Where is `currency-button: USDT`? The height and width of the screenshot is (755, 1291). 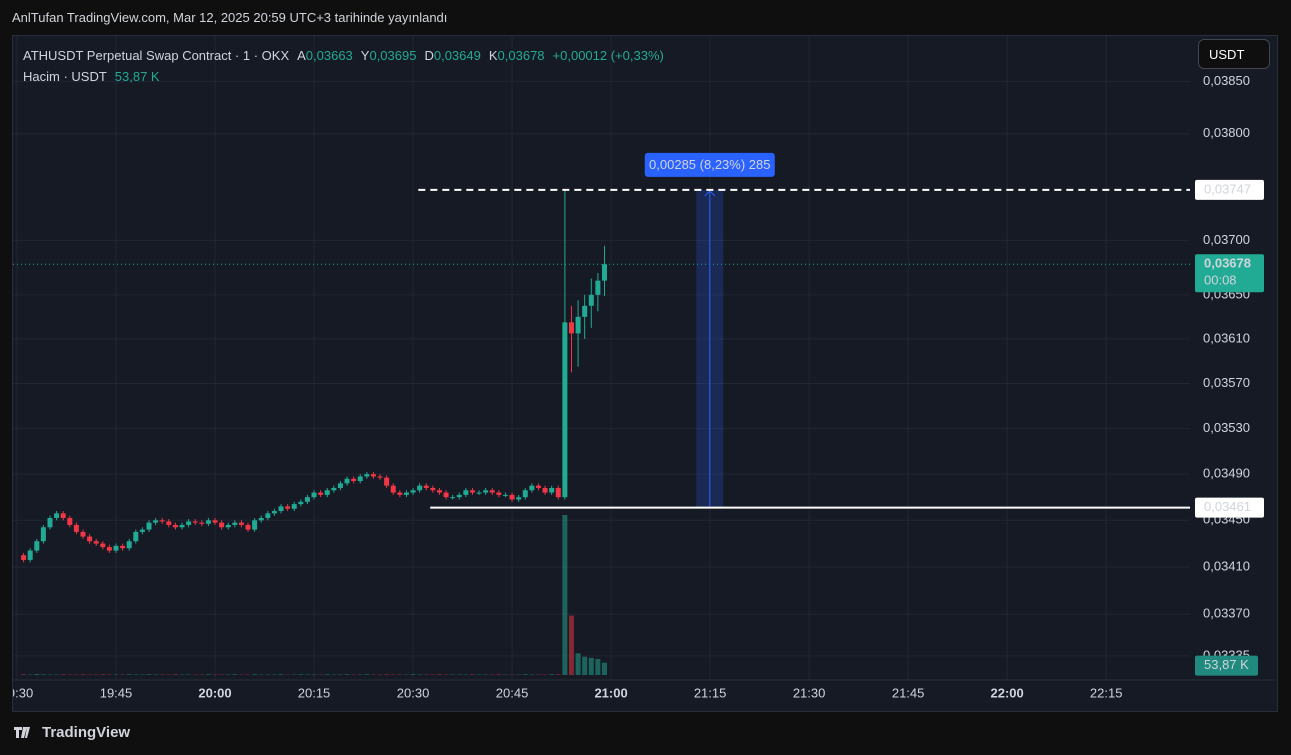
currency-button: USDT is located at coordinates (1234, 54).